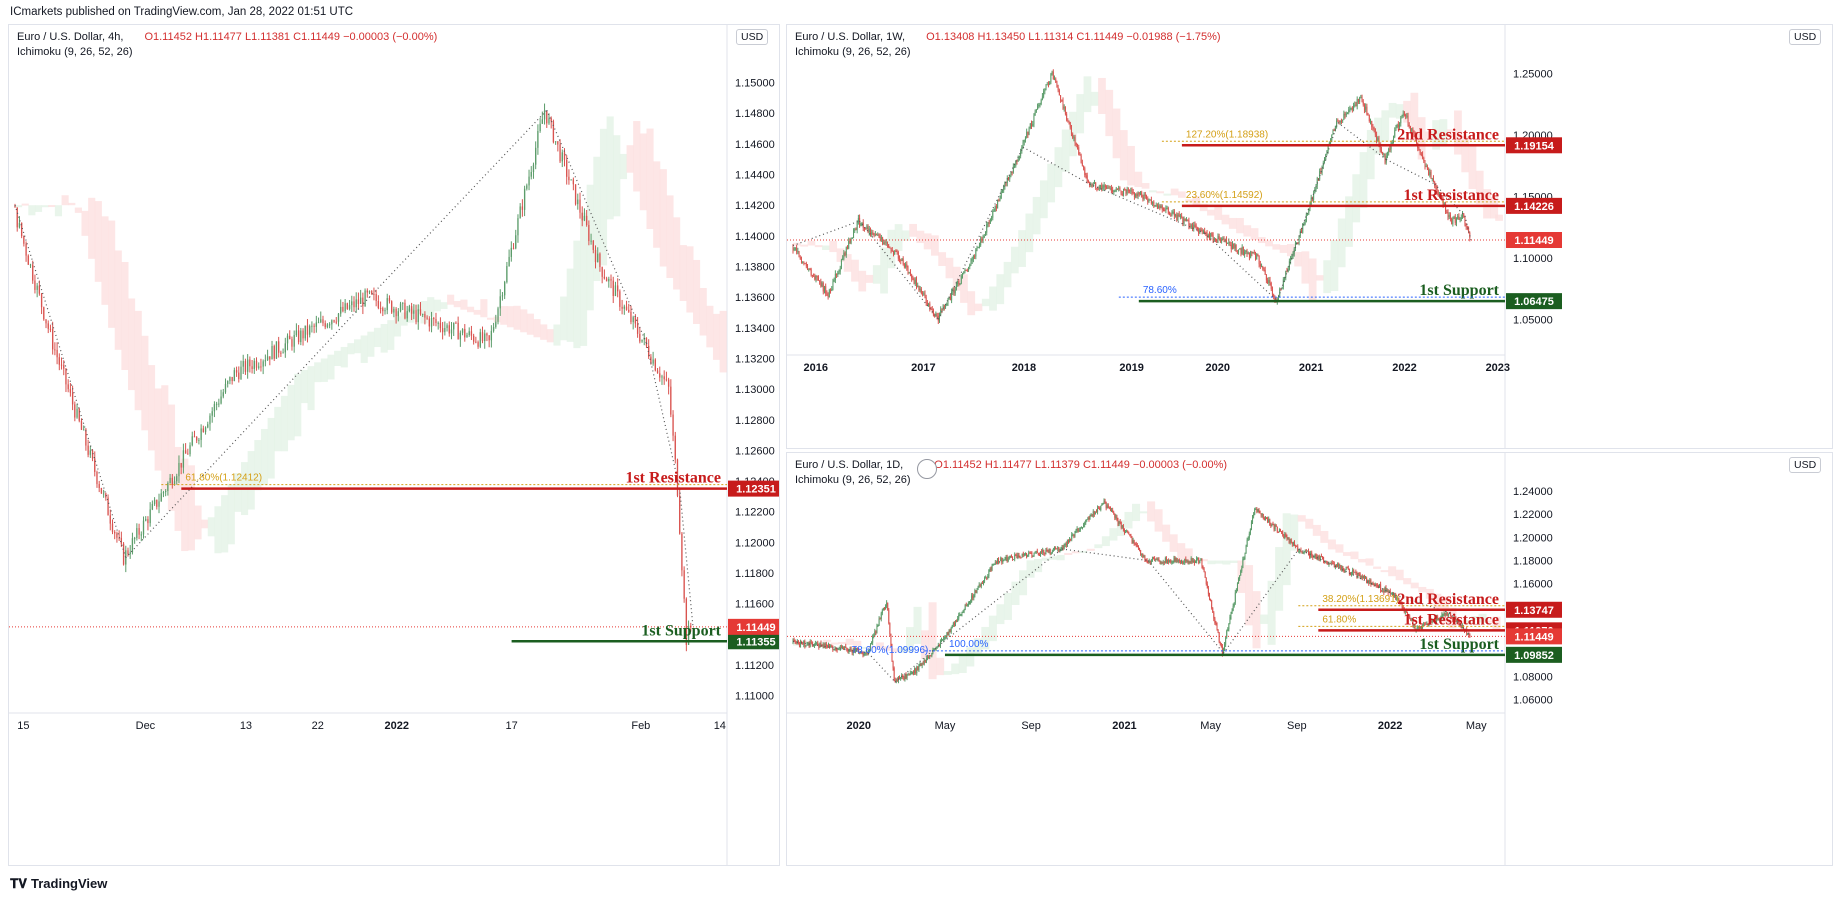  What do you see at coordinates (58, 884) in the screenshot?
I see `footer-brand: 𝐓𝐕 TradingView` at bounding box center [58, 884].